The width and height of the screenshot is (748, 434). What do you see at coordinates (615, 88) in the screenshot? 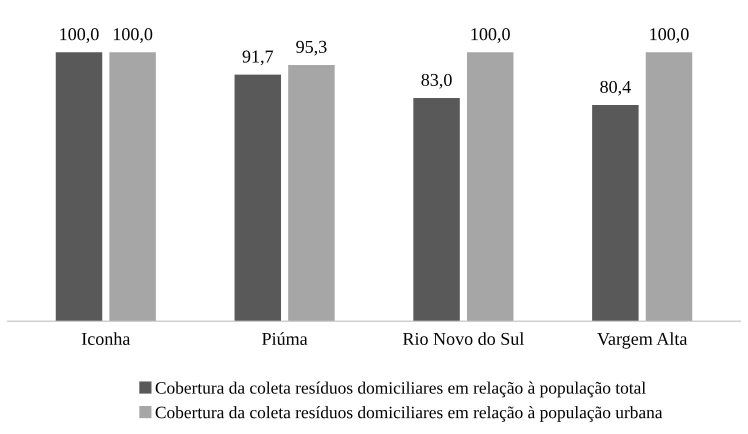
I see `data-label: 80,4` at bounding box center [615, 88].